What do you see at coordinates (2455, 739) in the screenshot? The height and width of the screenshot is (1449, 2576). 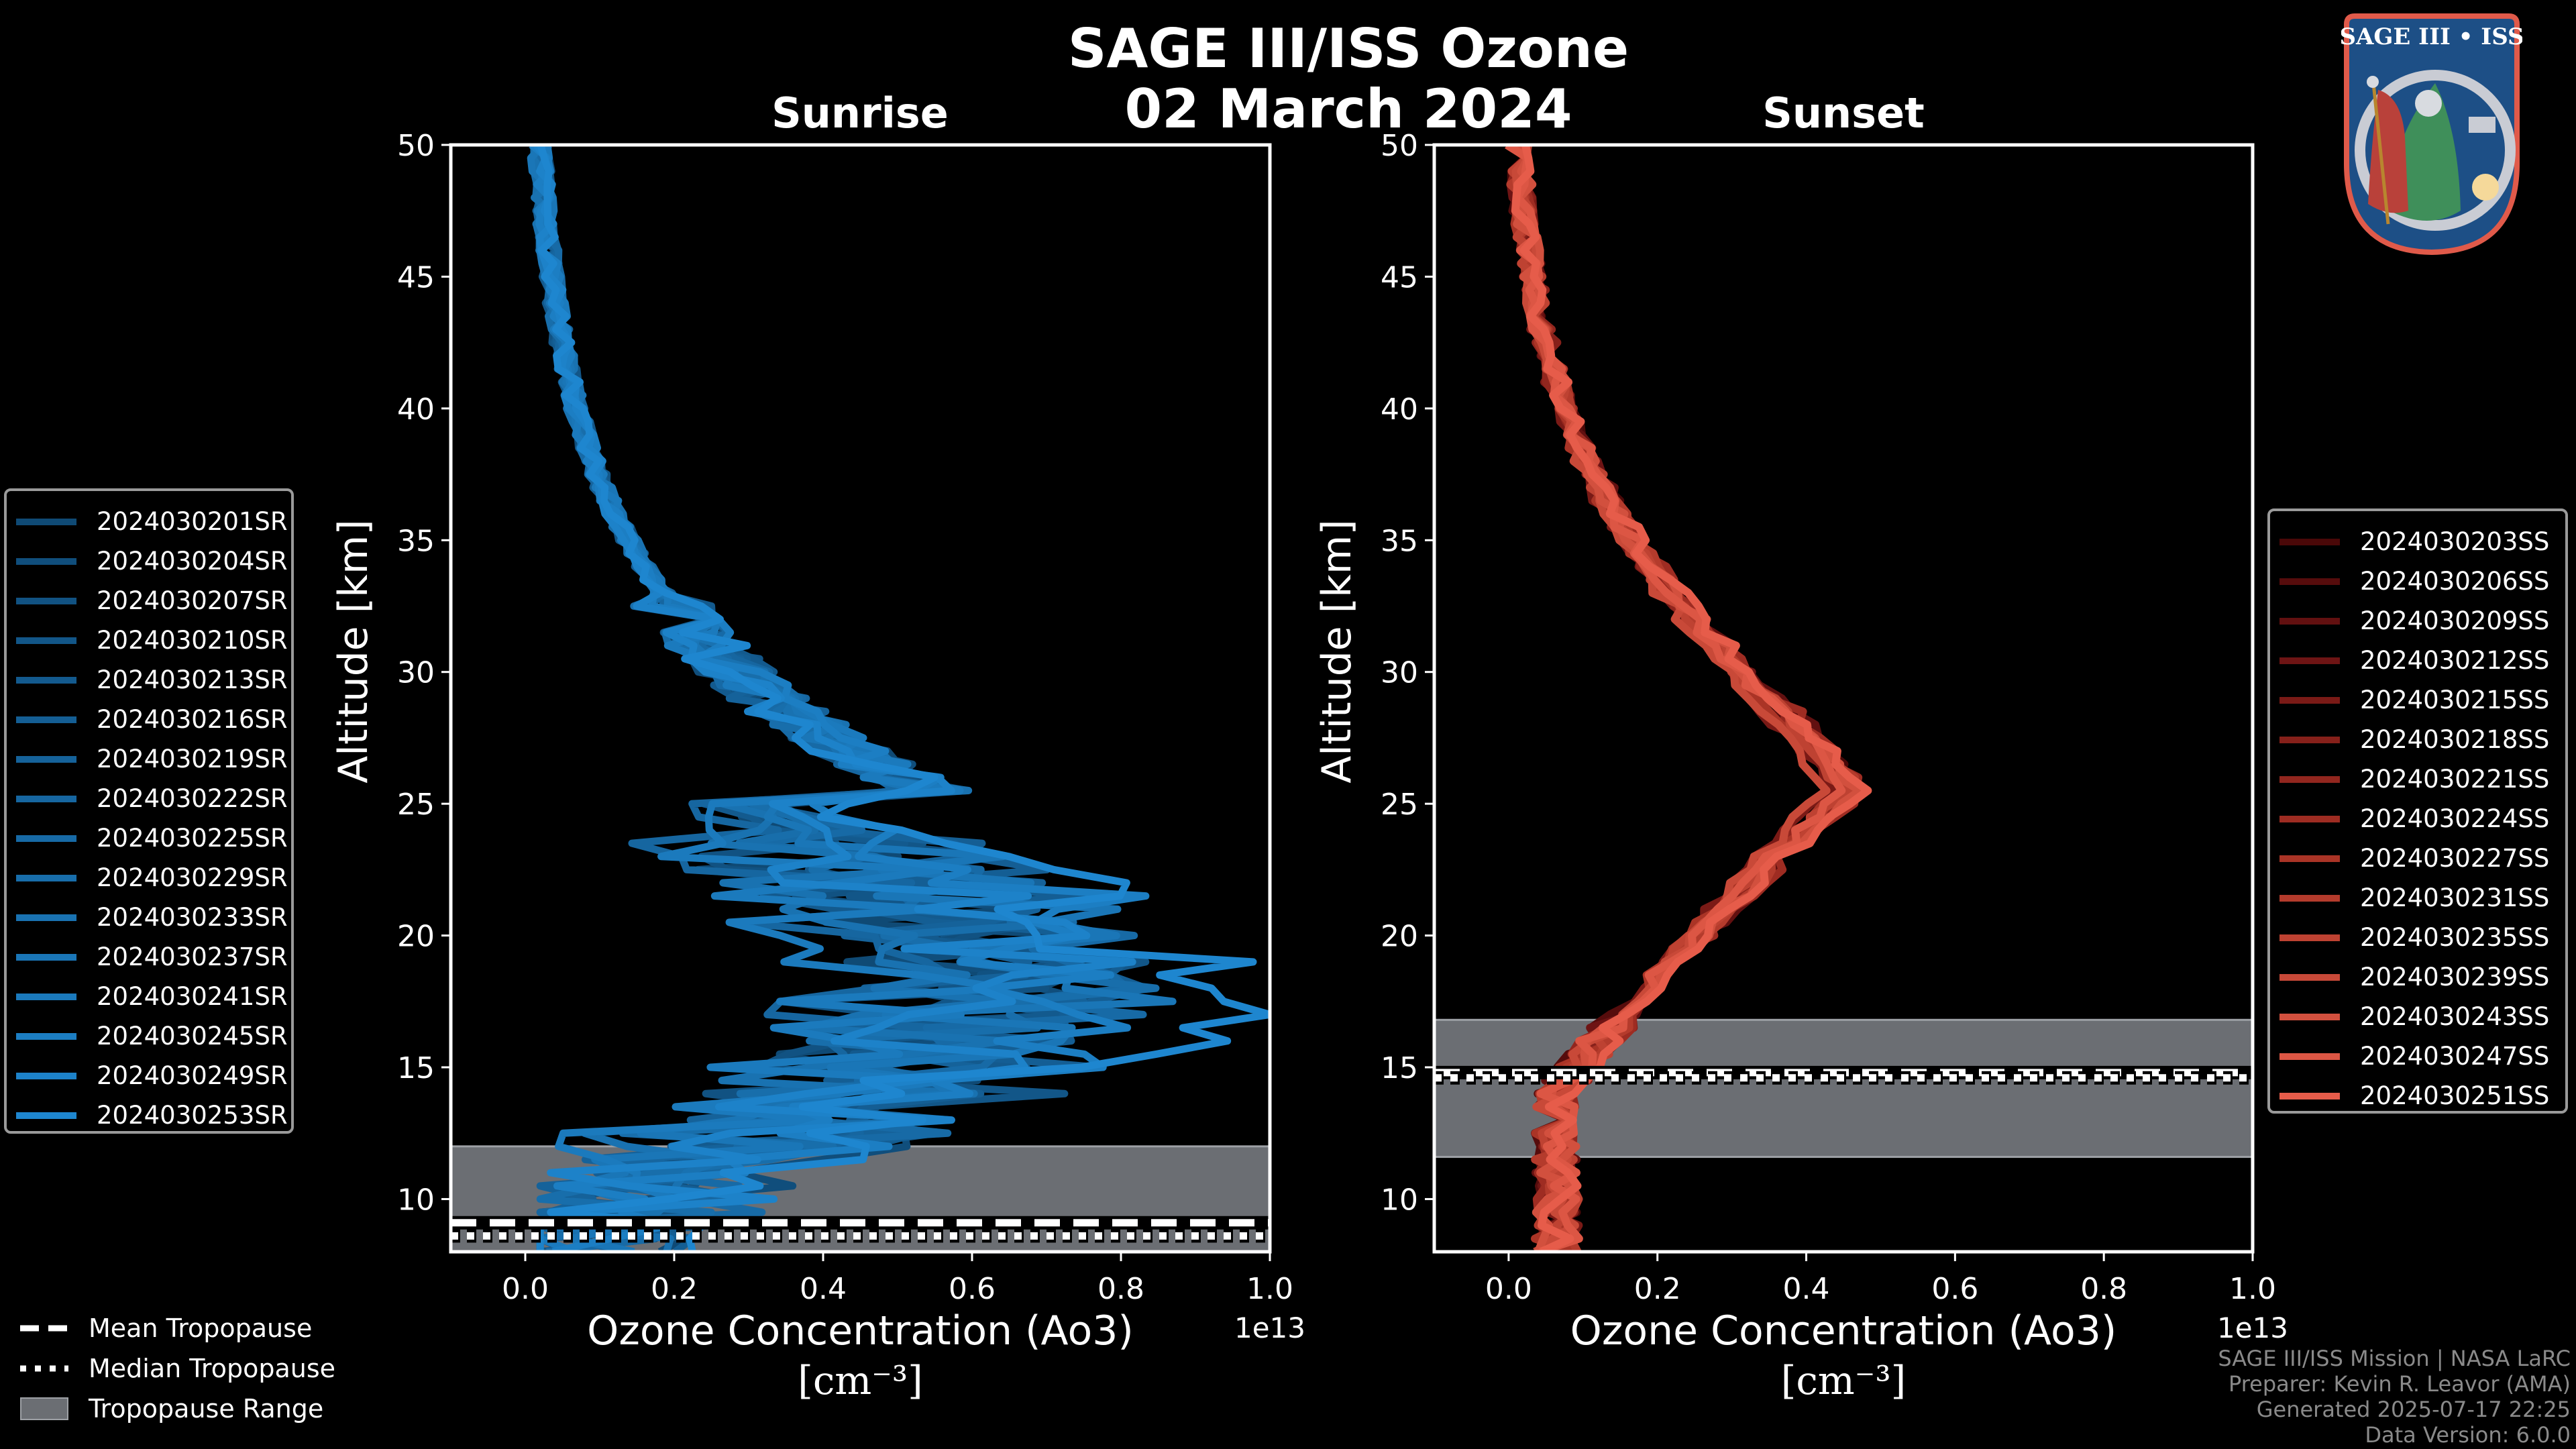 I see `legend-label: 2024030218SS` at bounding box center [2455, 739].